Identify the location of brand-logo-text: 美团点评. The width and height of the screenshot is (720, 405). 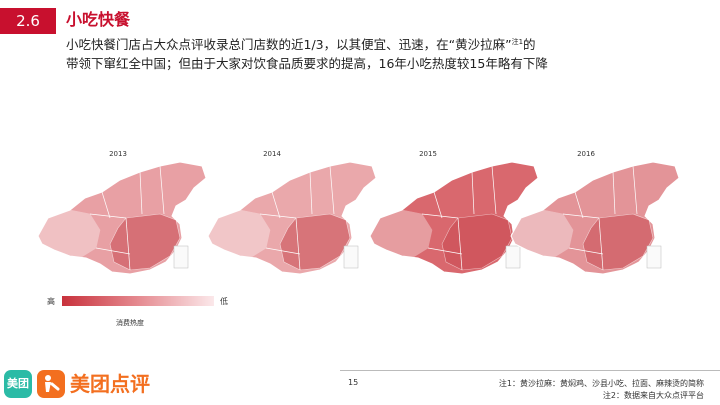
(110, 384).